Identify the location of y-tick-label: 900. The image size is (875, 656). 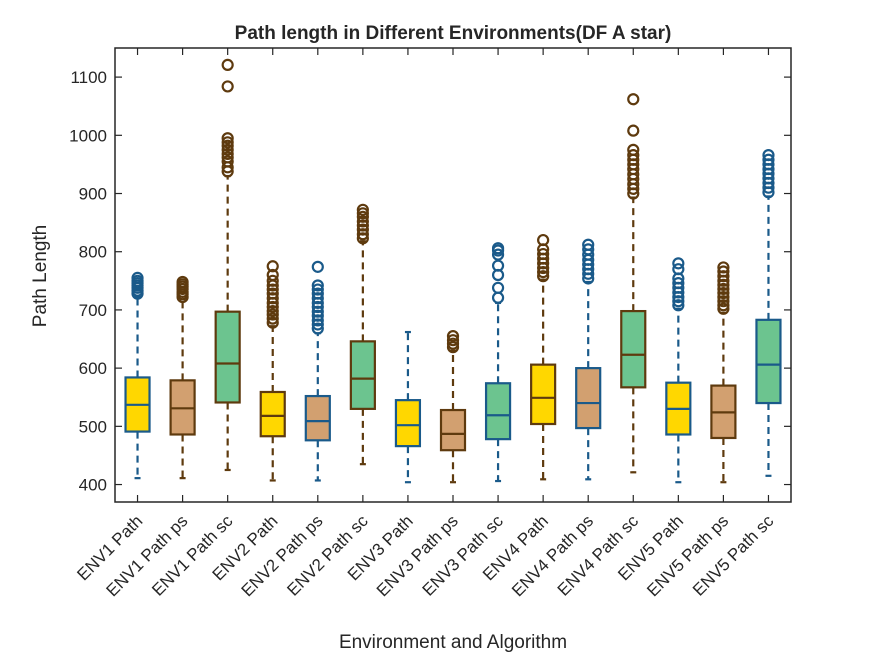
(93, 194).